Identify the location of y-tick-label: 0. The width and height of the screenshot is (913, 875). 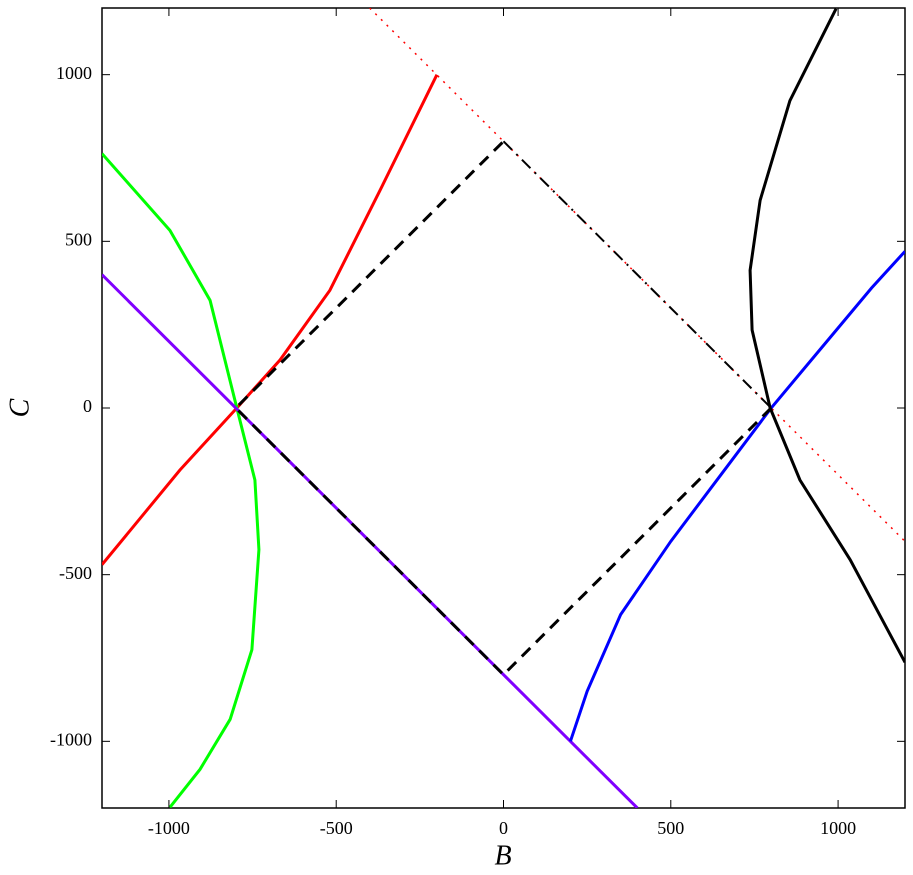
(87, 406).